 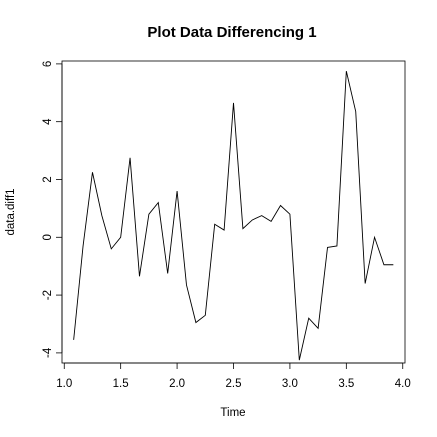 I want to click on y-tick-label: -4, so click(x=48, y=352).